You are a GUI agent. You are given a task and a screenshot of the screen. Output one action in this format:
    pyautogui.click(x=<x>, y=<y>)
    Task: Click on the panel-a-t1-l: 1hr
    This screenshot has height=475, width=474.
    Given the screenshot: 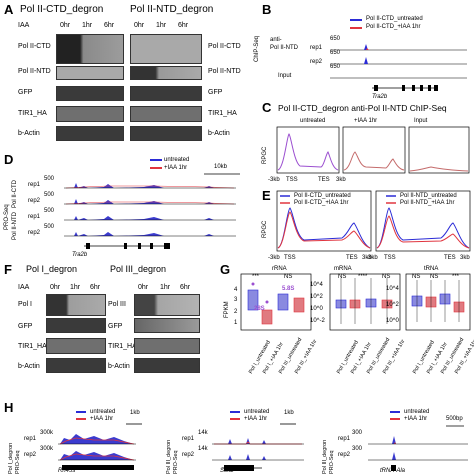 What is the action you would take?
    pyautogui.click(x=87, y=25)
    